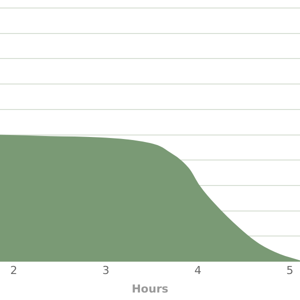 This screenshot has height=300, width=300. Describe the element at coordinates (106, 271) in the screenshot. I see `x-tick-label: 3` at that location.